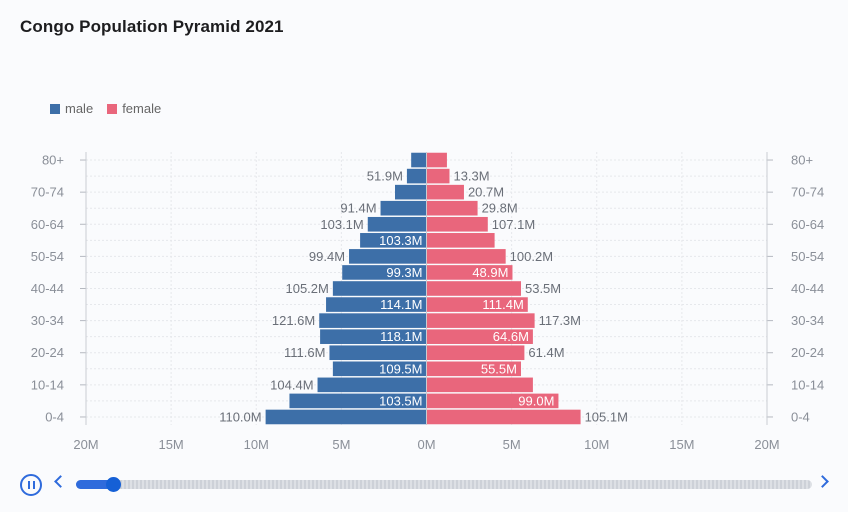 The height and width of the screenshot is (512, 848). I want to click on data-label-female: 55.5M, so click(499, 368).